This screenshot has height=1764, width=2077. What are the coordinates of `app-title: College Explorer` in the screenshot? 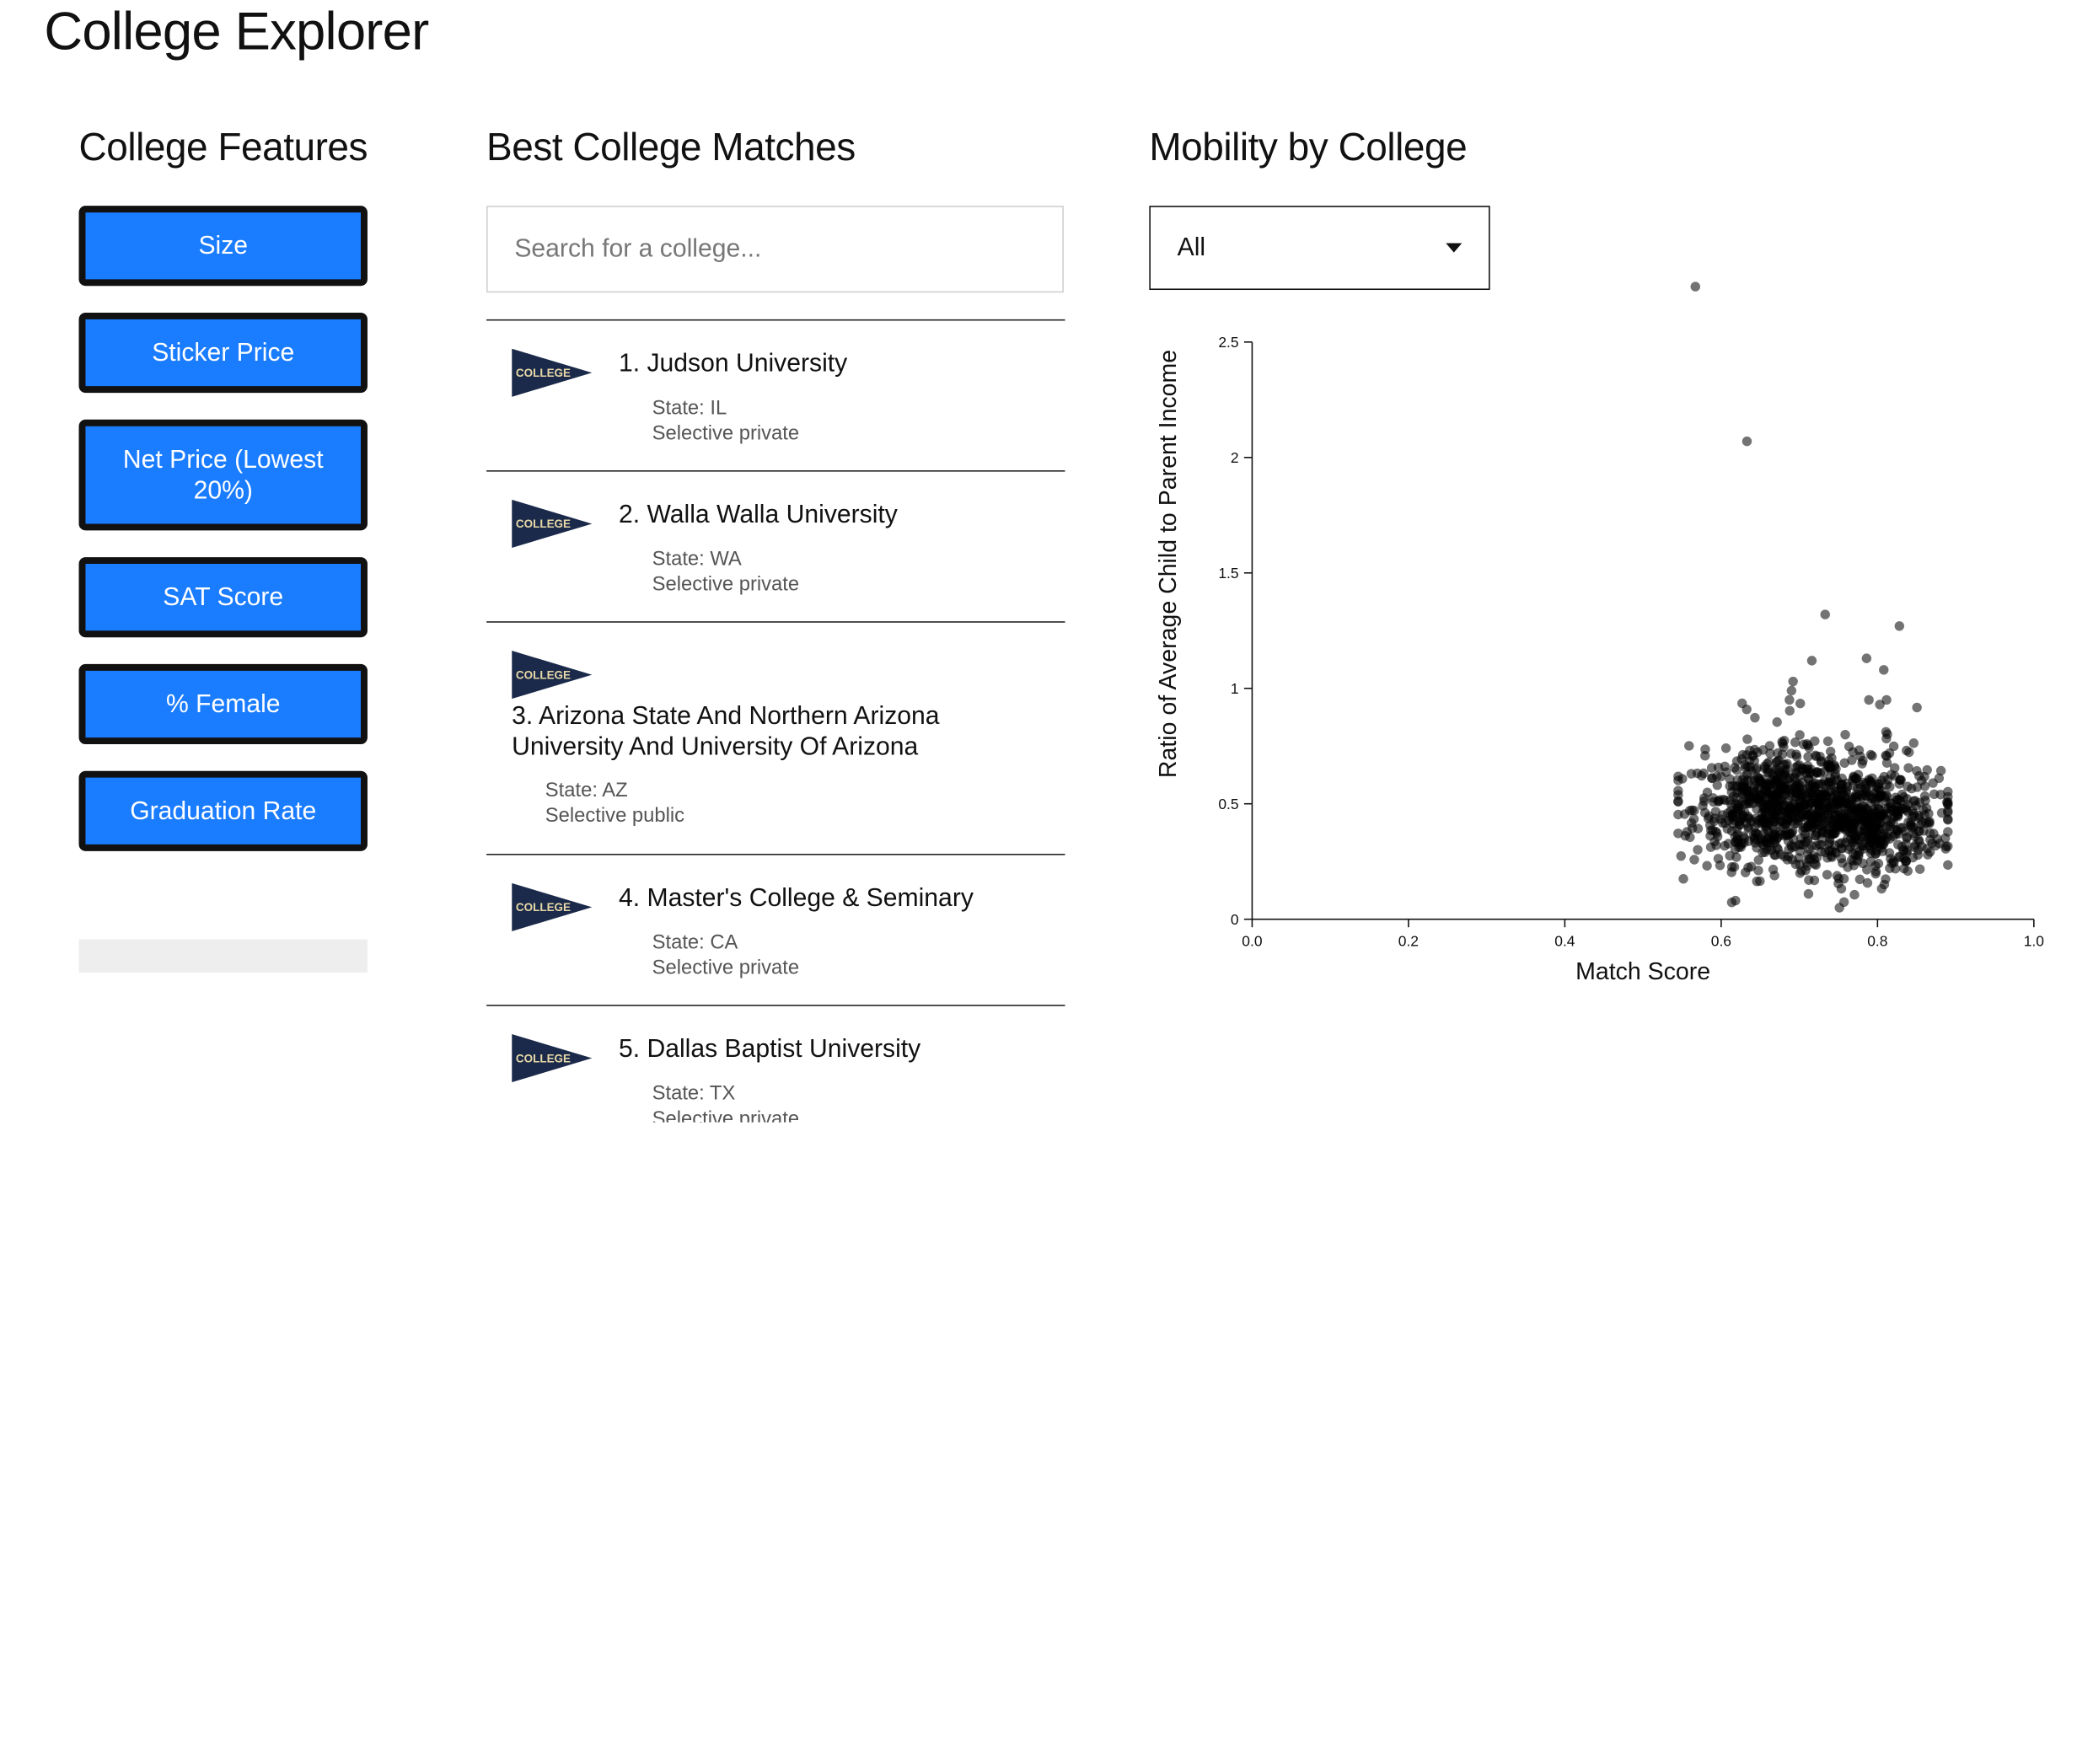 It's located at (236, 32).